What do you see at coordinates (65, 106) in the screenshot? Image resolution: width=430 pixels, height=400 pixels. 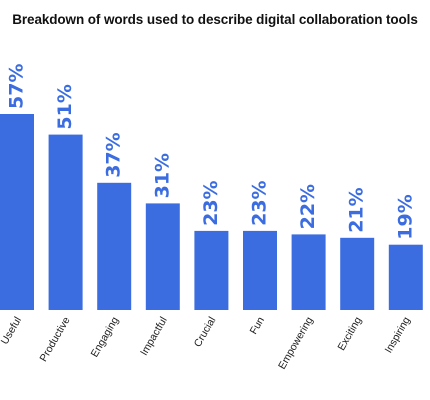 I see `value-label-productive: 51%` at bounding box center [65, 106].